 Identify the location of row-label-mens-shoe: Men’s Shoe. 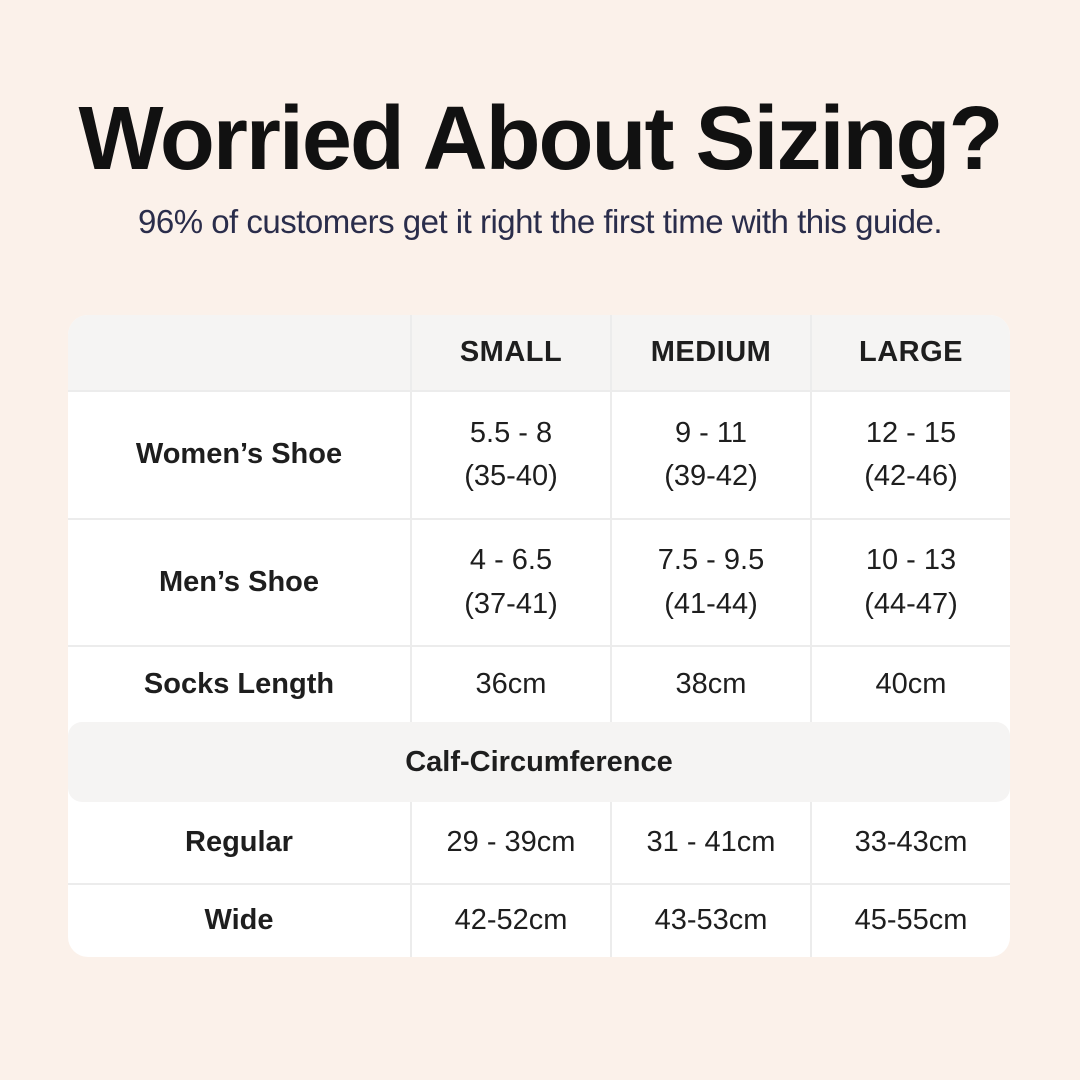
(239, 581).